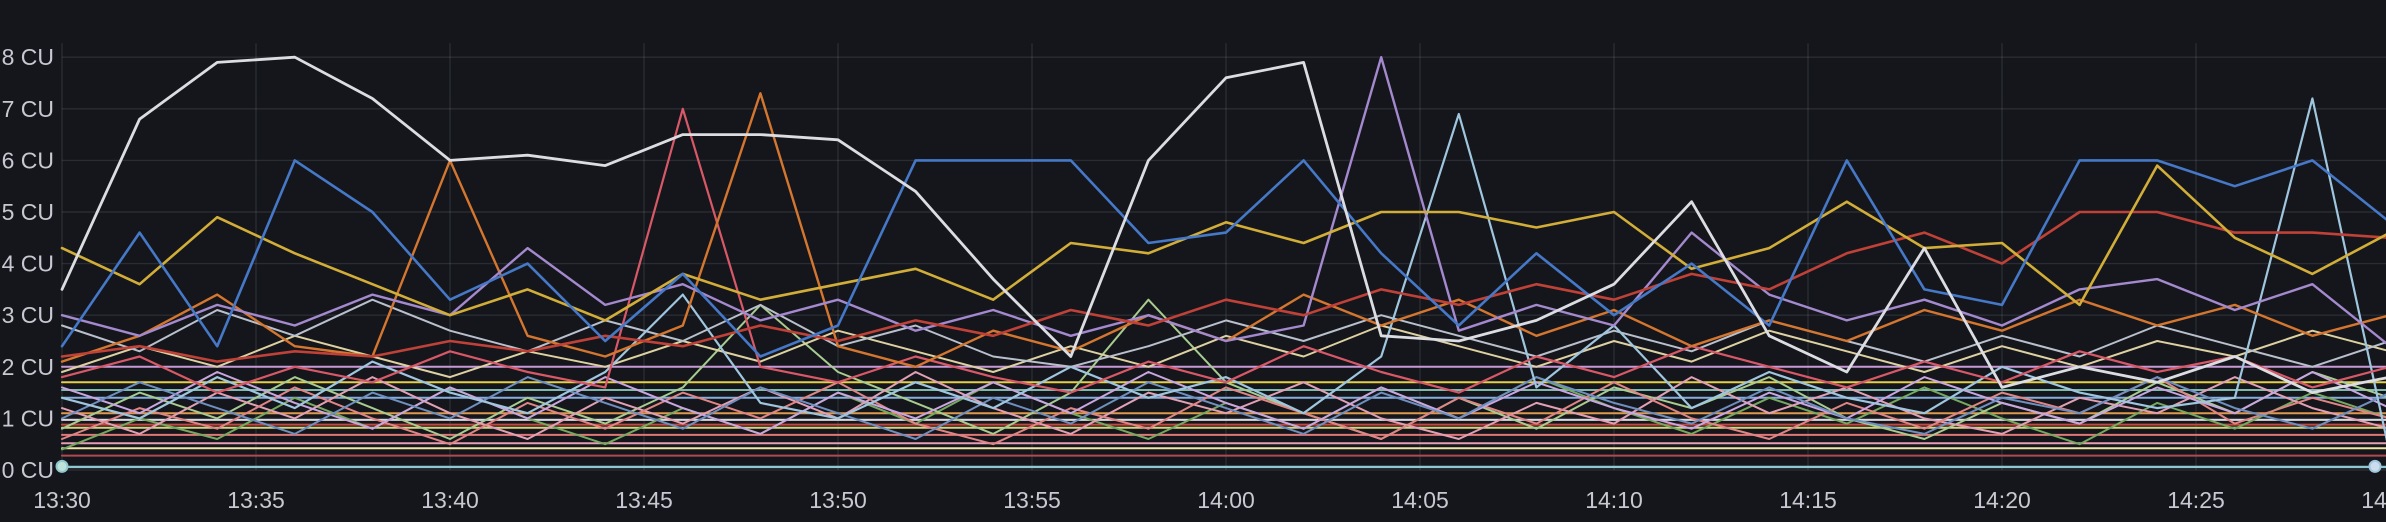  I want to click on y-axis-label: 6 CU, so click(28, 160).